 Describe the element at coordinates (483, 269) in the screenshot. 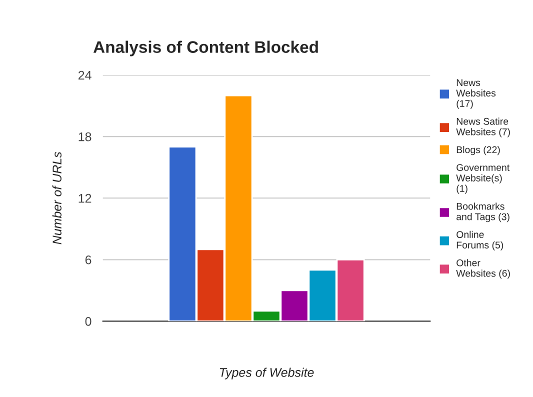

I see `legend-label: Other Websites (6)` at that location.